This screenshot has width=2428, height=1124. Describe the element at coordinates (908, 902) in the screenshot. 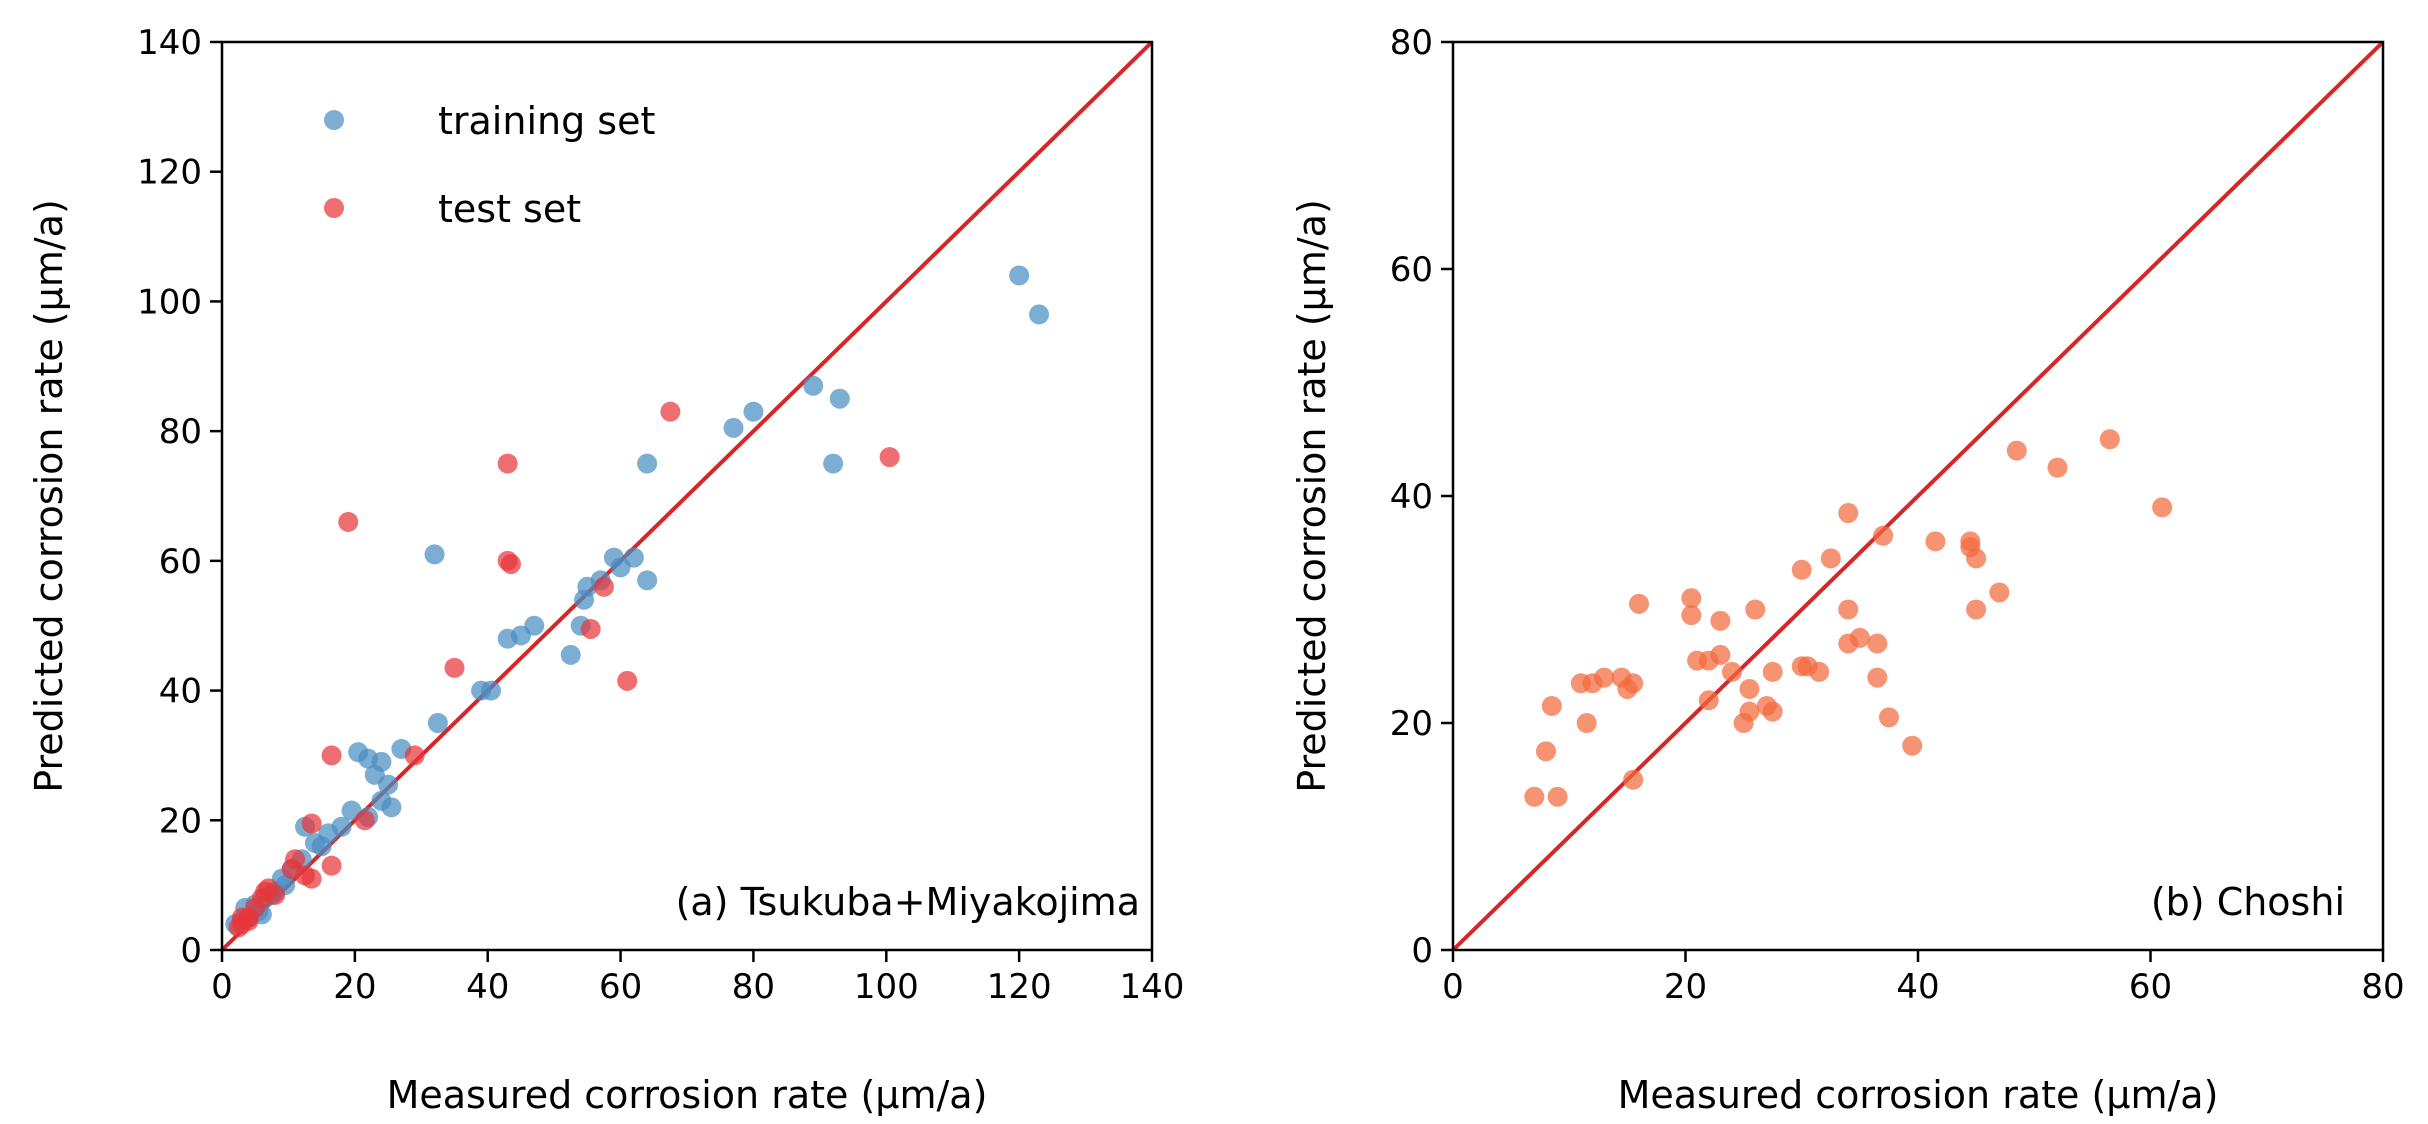

I see `panel-annotation-a: (a) Tsukuba+Miyakojima` at that location.